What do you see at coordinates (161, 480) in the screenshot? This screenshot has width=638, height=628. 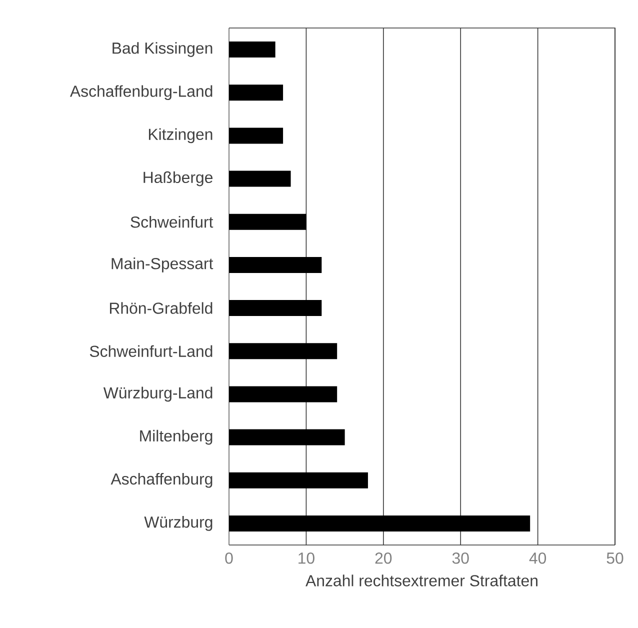 I see `y-tick-label: Aschaffenburg` at bounding box center [161, 480].